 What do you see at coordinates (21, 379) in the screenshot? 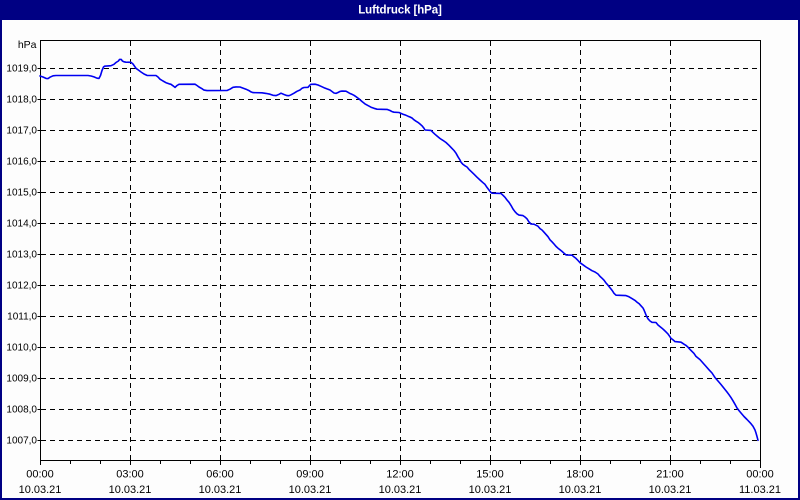
I see `svg-text: 1009,0` at bounding box center [21, 379].